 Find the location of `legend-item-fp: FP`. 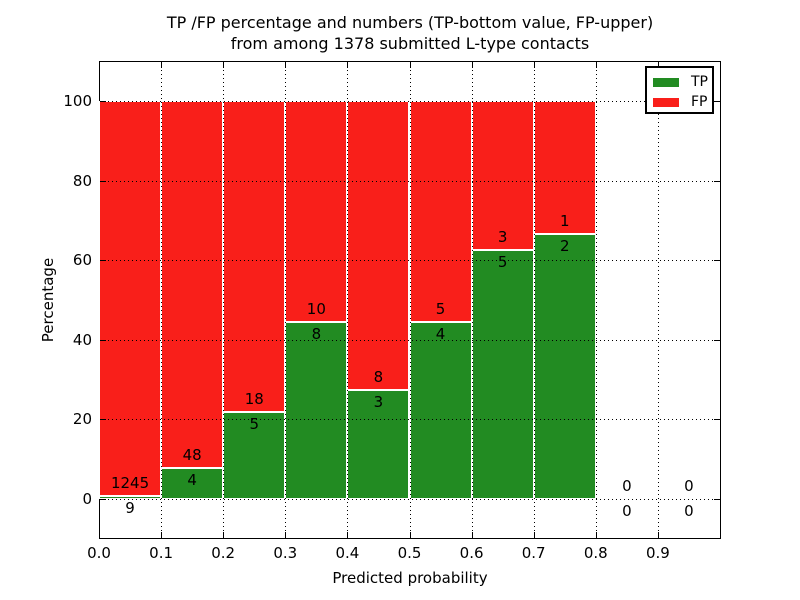

legend-item-fp: FP is located at coordinates (682, 102).